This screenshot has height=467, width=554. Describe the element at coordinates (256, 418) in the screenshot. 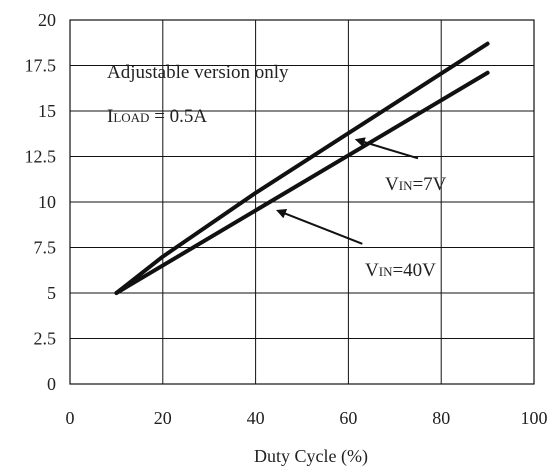

I see `x-tick-label: 40` at that location.